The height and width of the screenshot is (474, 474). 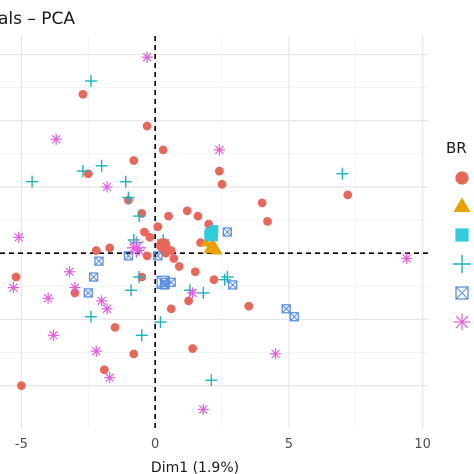 I want to click on x-tick-label: 10, so click(x=422, y=444).